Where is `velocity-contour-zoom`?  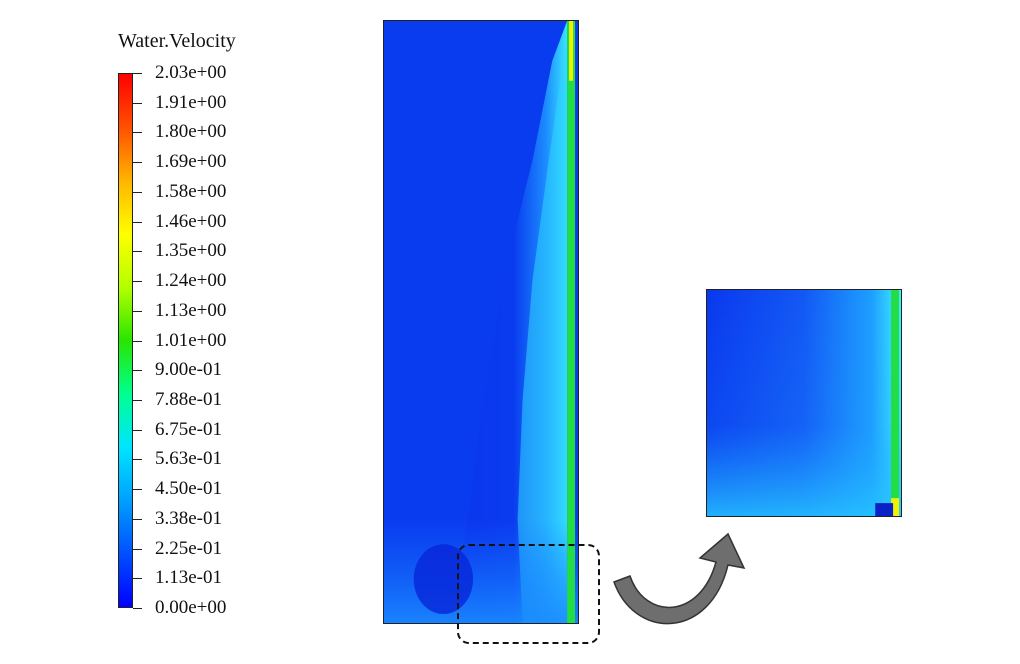 velocity-contour-zoom is located at coordinates (804, 403).